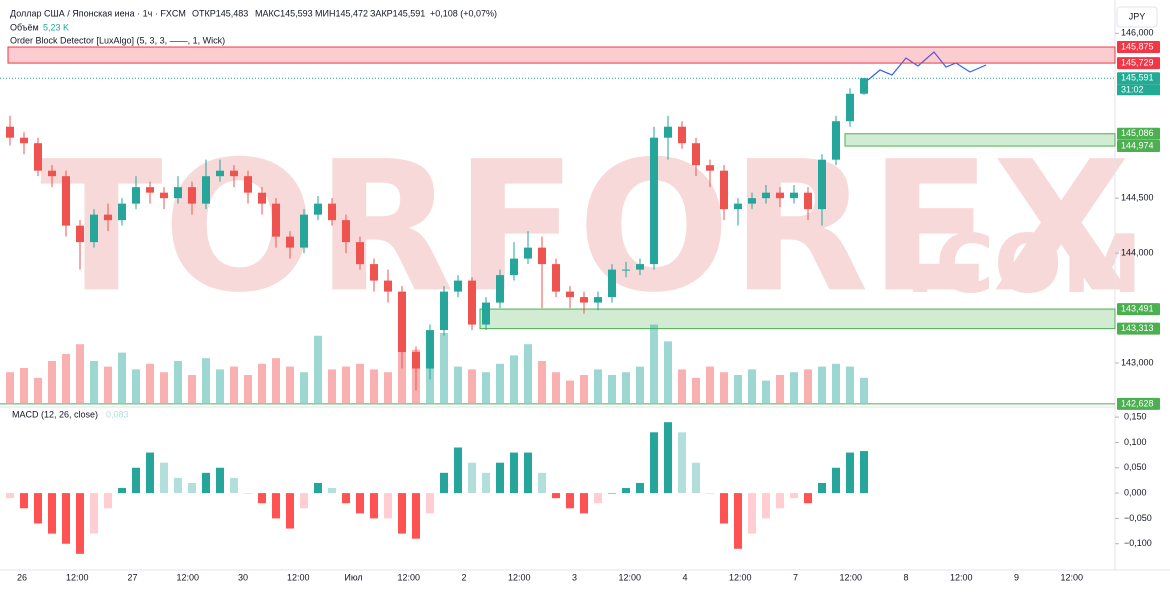 The height and width of the screenshot is (605, 1170). I want to click on macd-y-tick-label: −0,100, so click(1138, 543).